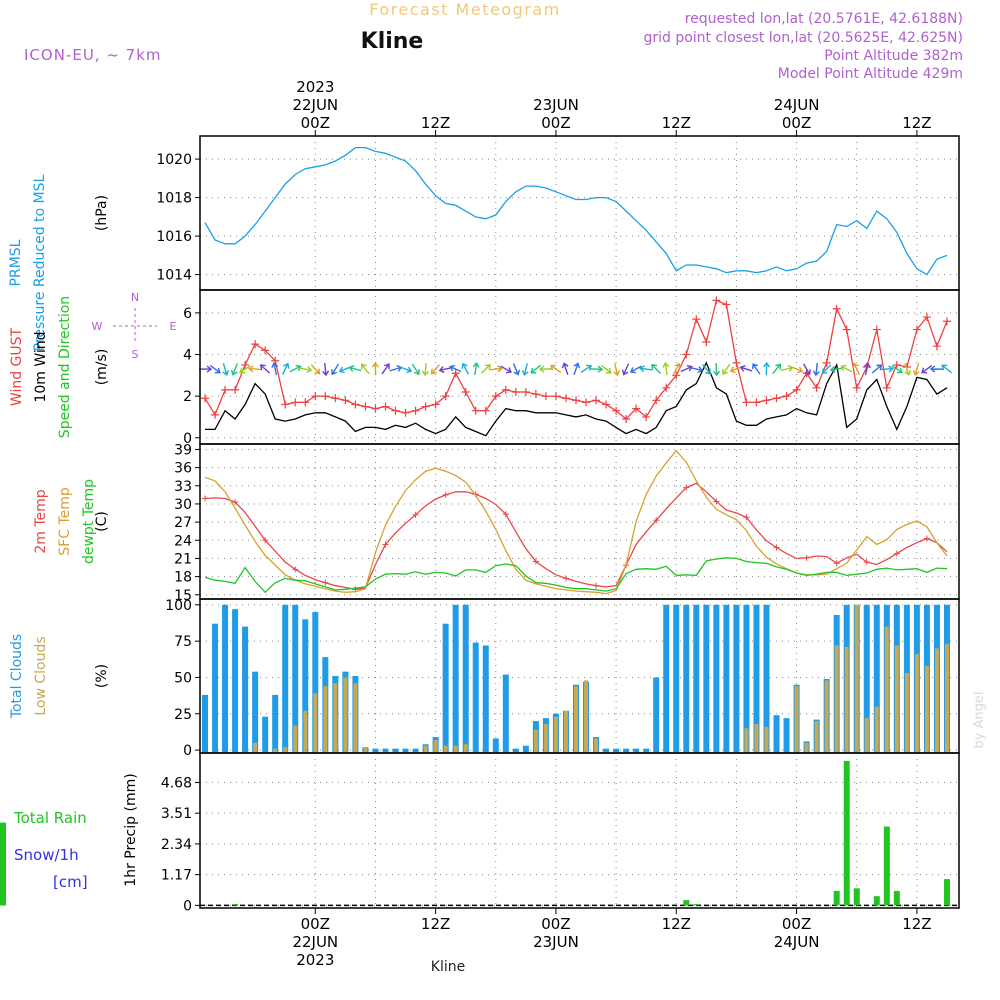  Describe the element at coordinates (173, 326) in the screenshot. I see `svg-text: E` at that location.